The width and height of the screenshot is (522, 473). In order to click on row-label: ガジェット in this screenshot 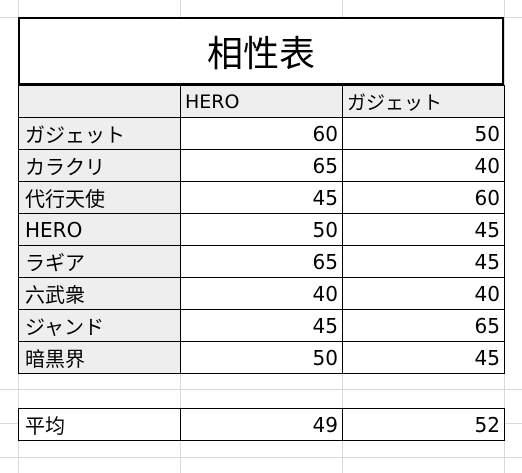, I will do `click(99, 133)`.